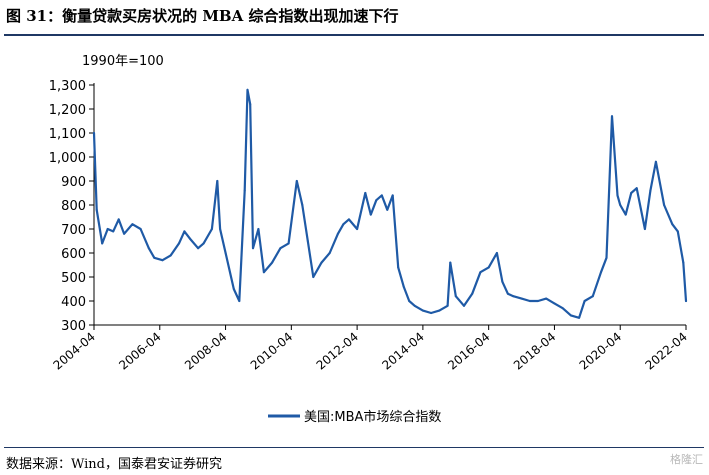  I want to click on y-tick-label: 500, so click(73, 278).